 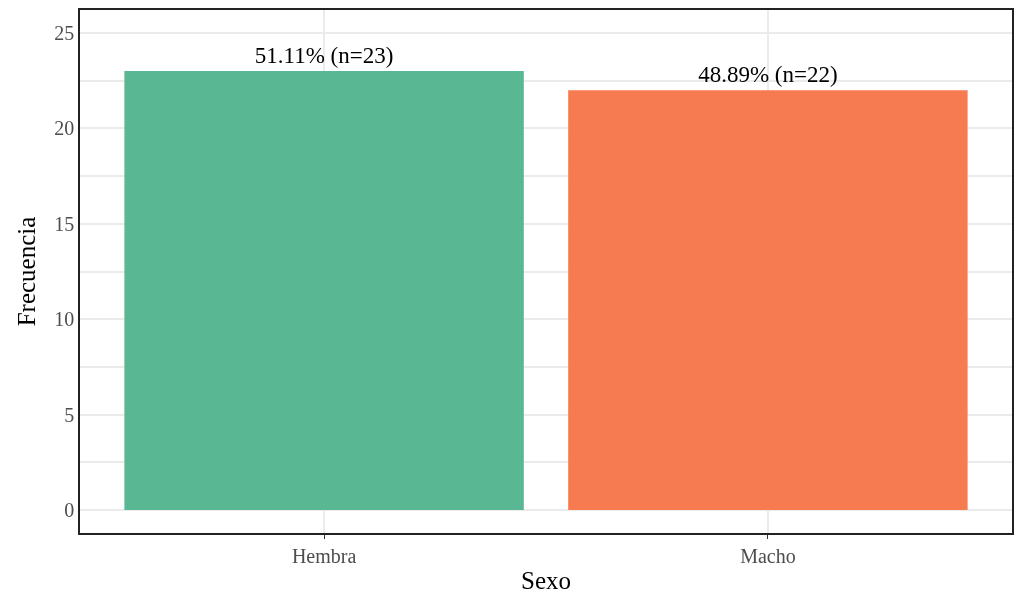 What do you see at coordinates (546, 580) in the screenshot?
I see `x-axis-title: Sexo` at bounding box center [546, 580].